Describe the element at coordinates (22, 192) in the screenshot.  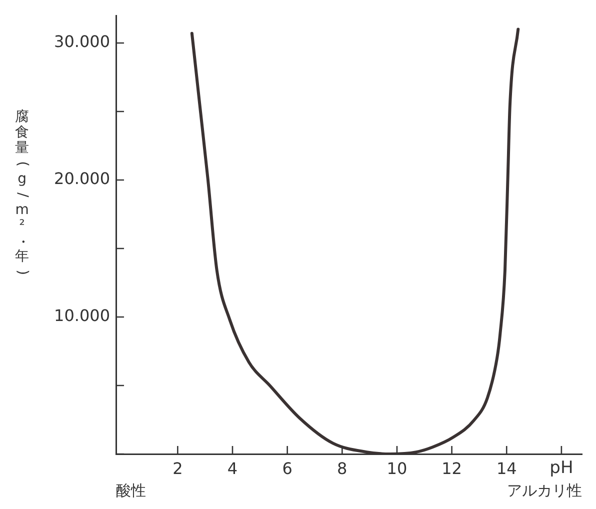
I see `text: 腐食量(g/m²・年)` at that location.